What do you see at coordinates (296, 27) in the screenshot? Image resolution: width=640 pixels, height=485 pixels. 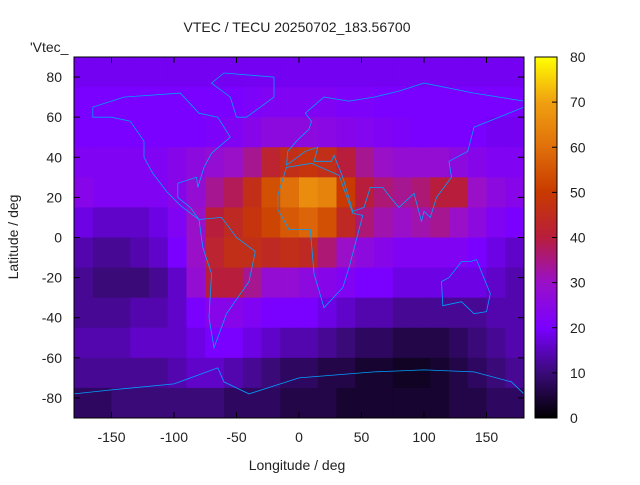 I see `chart-title: VTEC / TECU 20250702_183.56700` at bounding box center [296, 27].